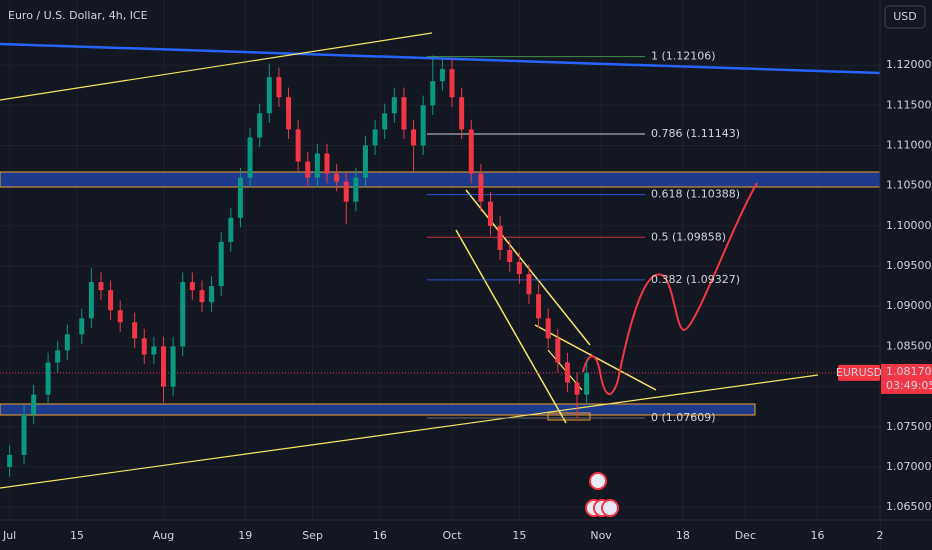 The height and width of the screenshot is (550, 932). I want to click on y-tick-label: 1.08500, so click(909, 345).